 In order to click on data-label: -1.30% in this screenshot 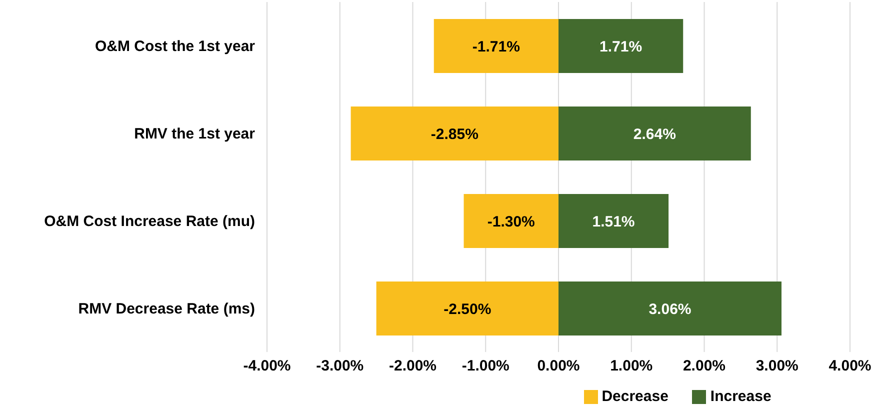, I will do `click(511, 221)`.